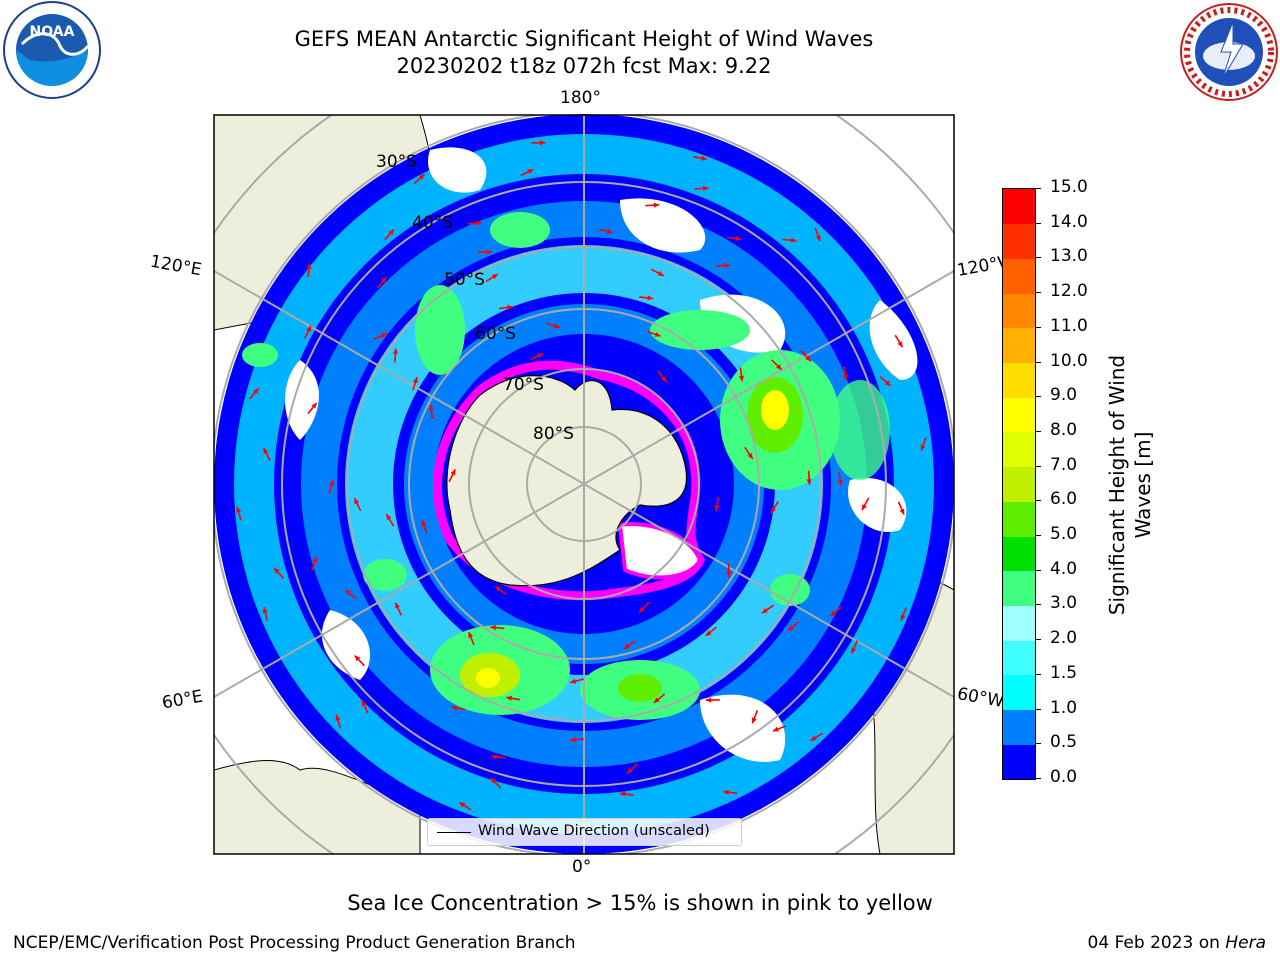 The image size is (1280, 960). I want to click on antarctica, so click(567, 481).